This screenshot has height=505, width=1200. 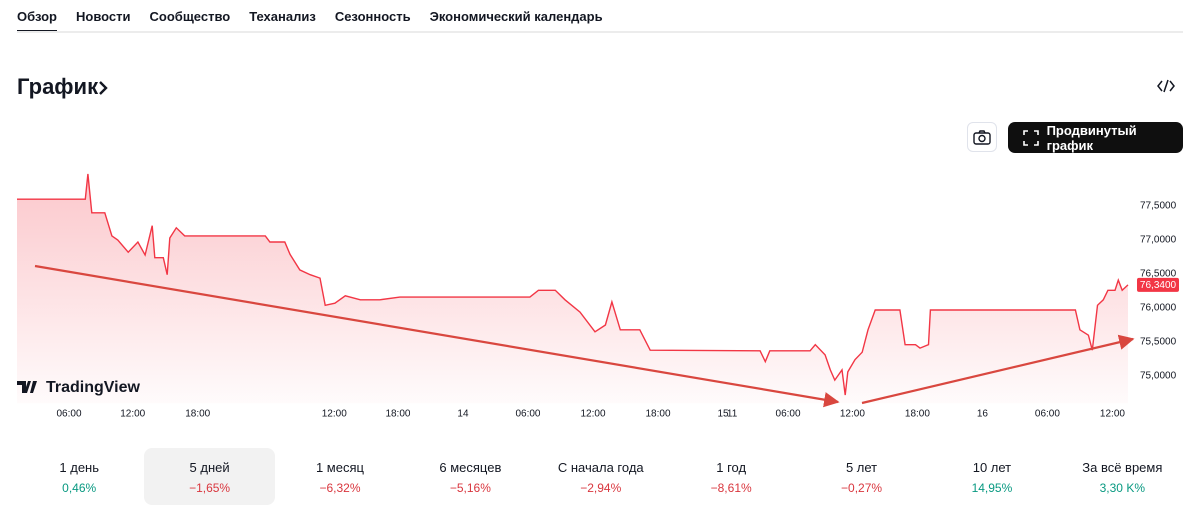 I want to click on period-change: 14,95%, so click(x=992, y=488).